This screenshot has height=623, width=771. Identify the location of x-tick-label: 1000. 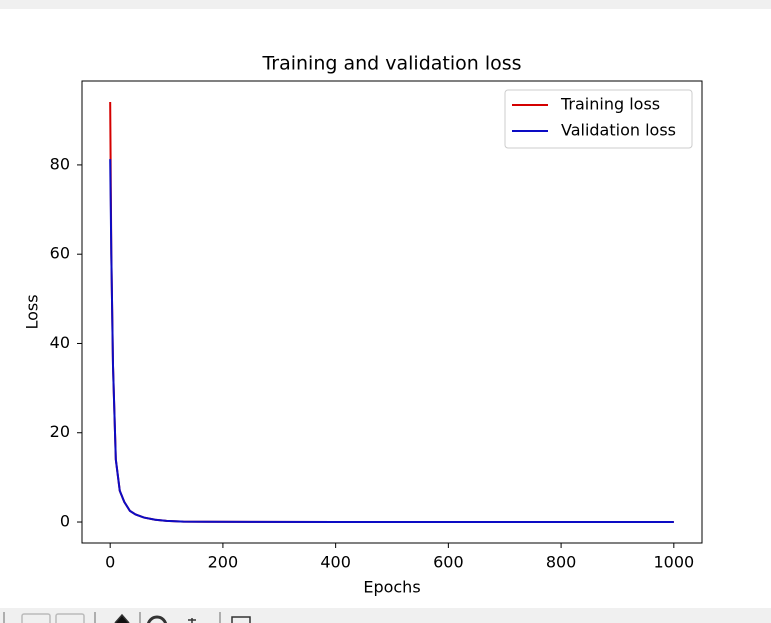
(673, 562).